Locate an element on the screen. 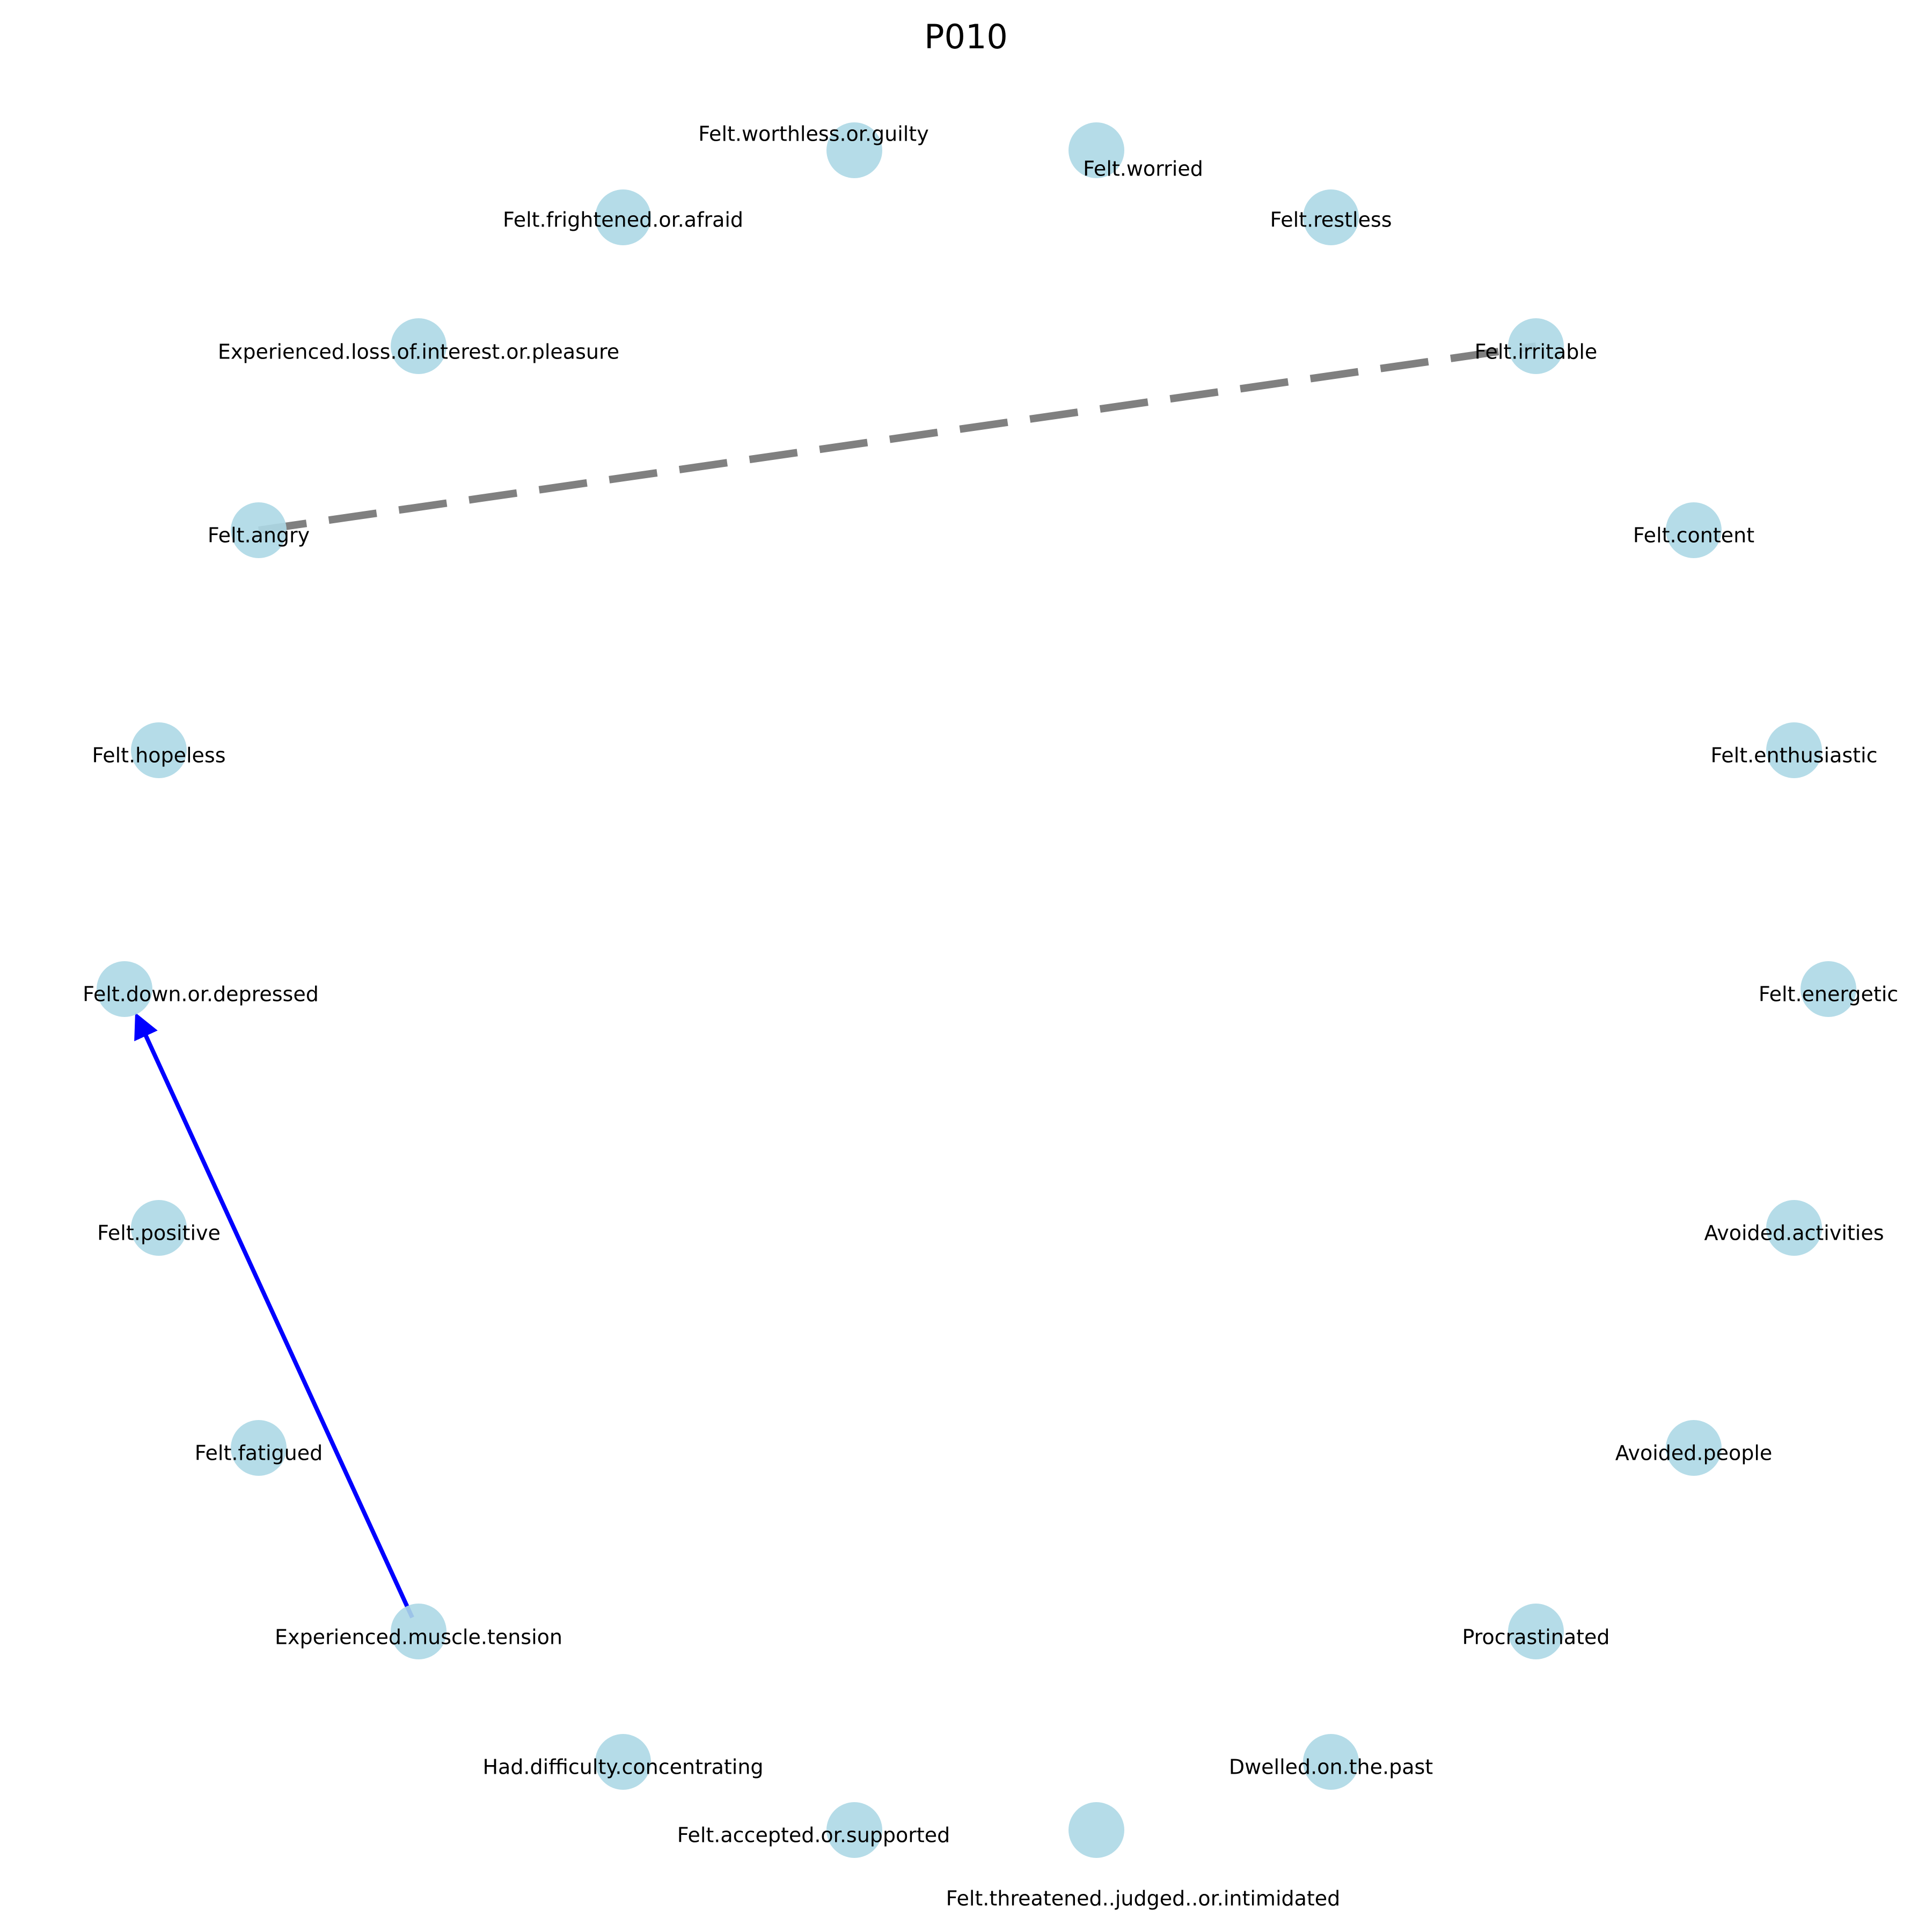  node-felt-positive is located at coordinates (159, 1228).